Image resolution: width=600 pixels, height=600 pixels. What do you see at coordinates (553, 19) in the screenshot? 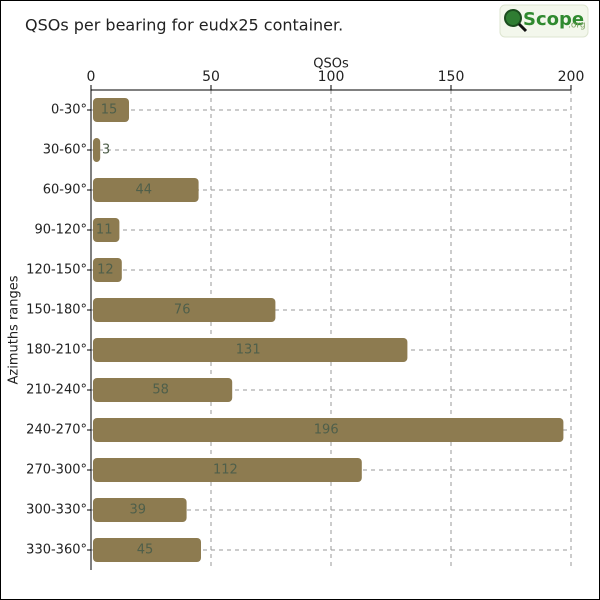
I see `logo-text: Scope` at bounding box center [553, 19].